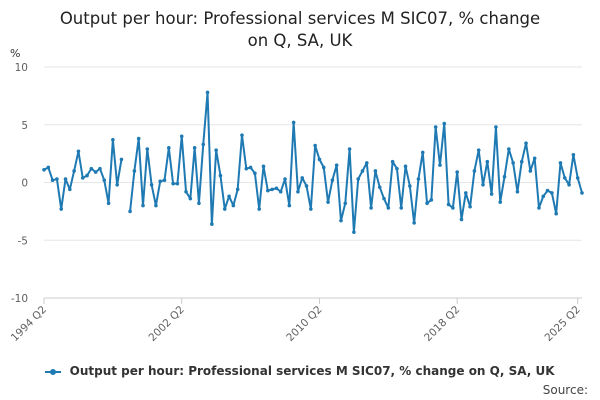 The image size is (600, 400). Describe the element at coordinates (442, 324) in the screenshot. I see `x-tick-label: 2018 Q2` at that location.